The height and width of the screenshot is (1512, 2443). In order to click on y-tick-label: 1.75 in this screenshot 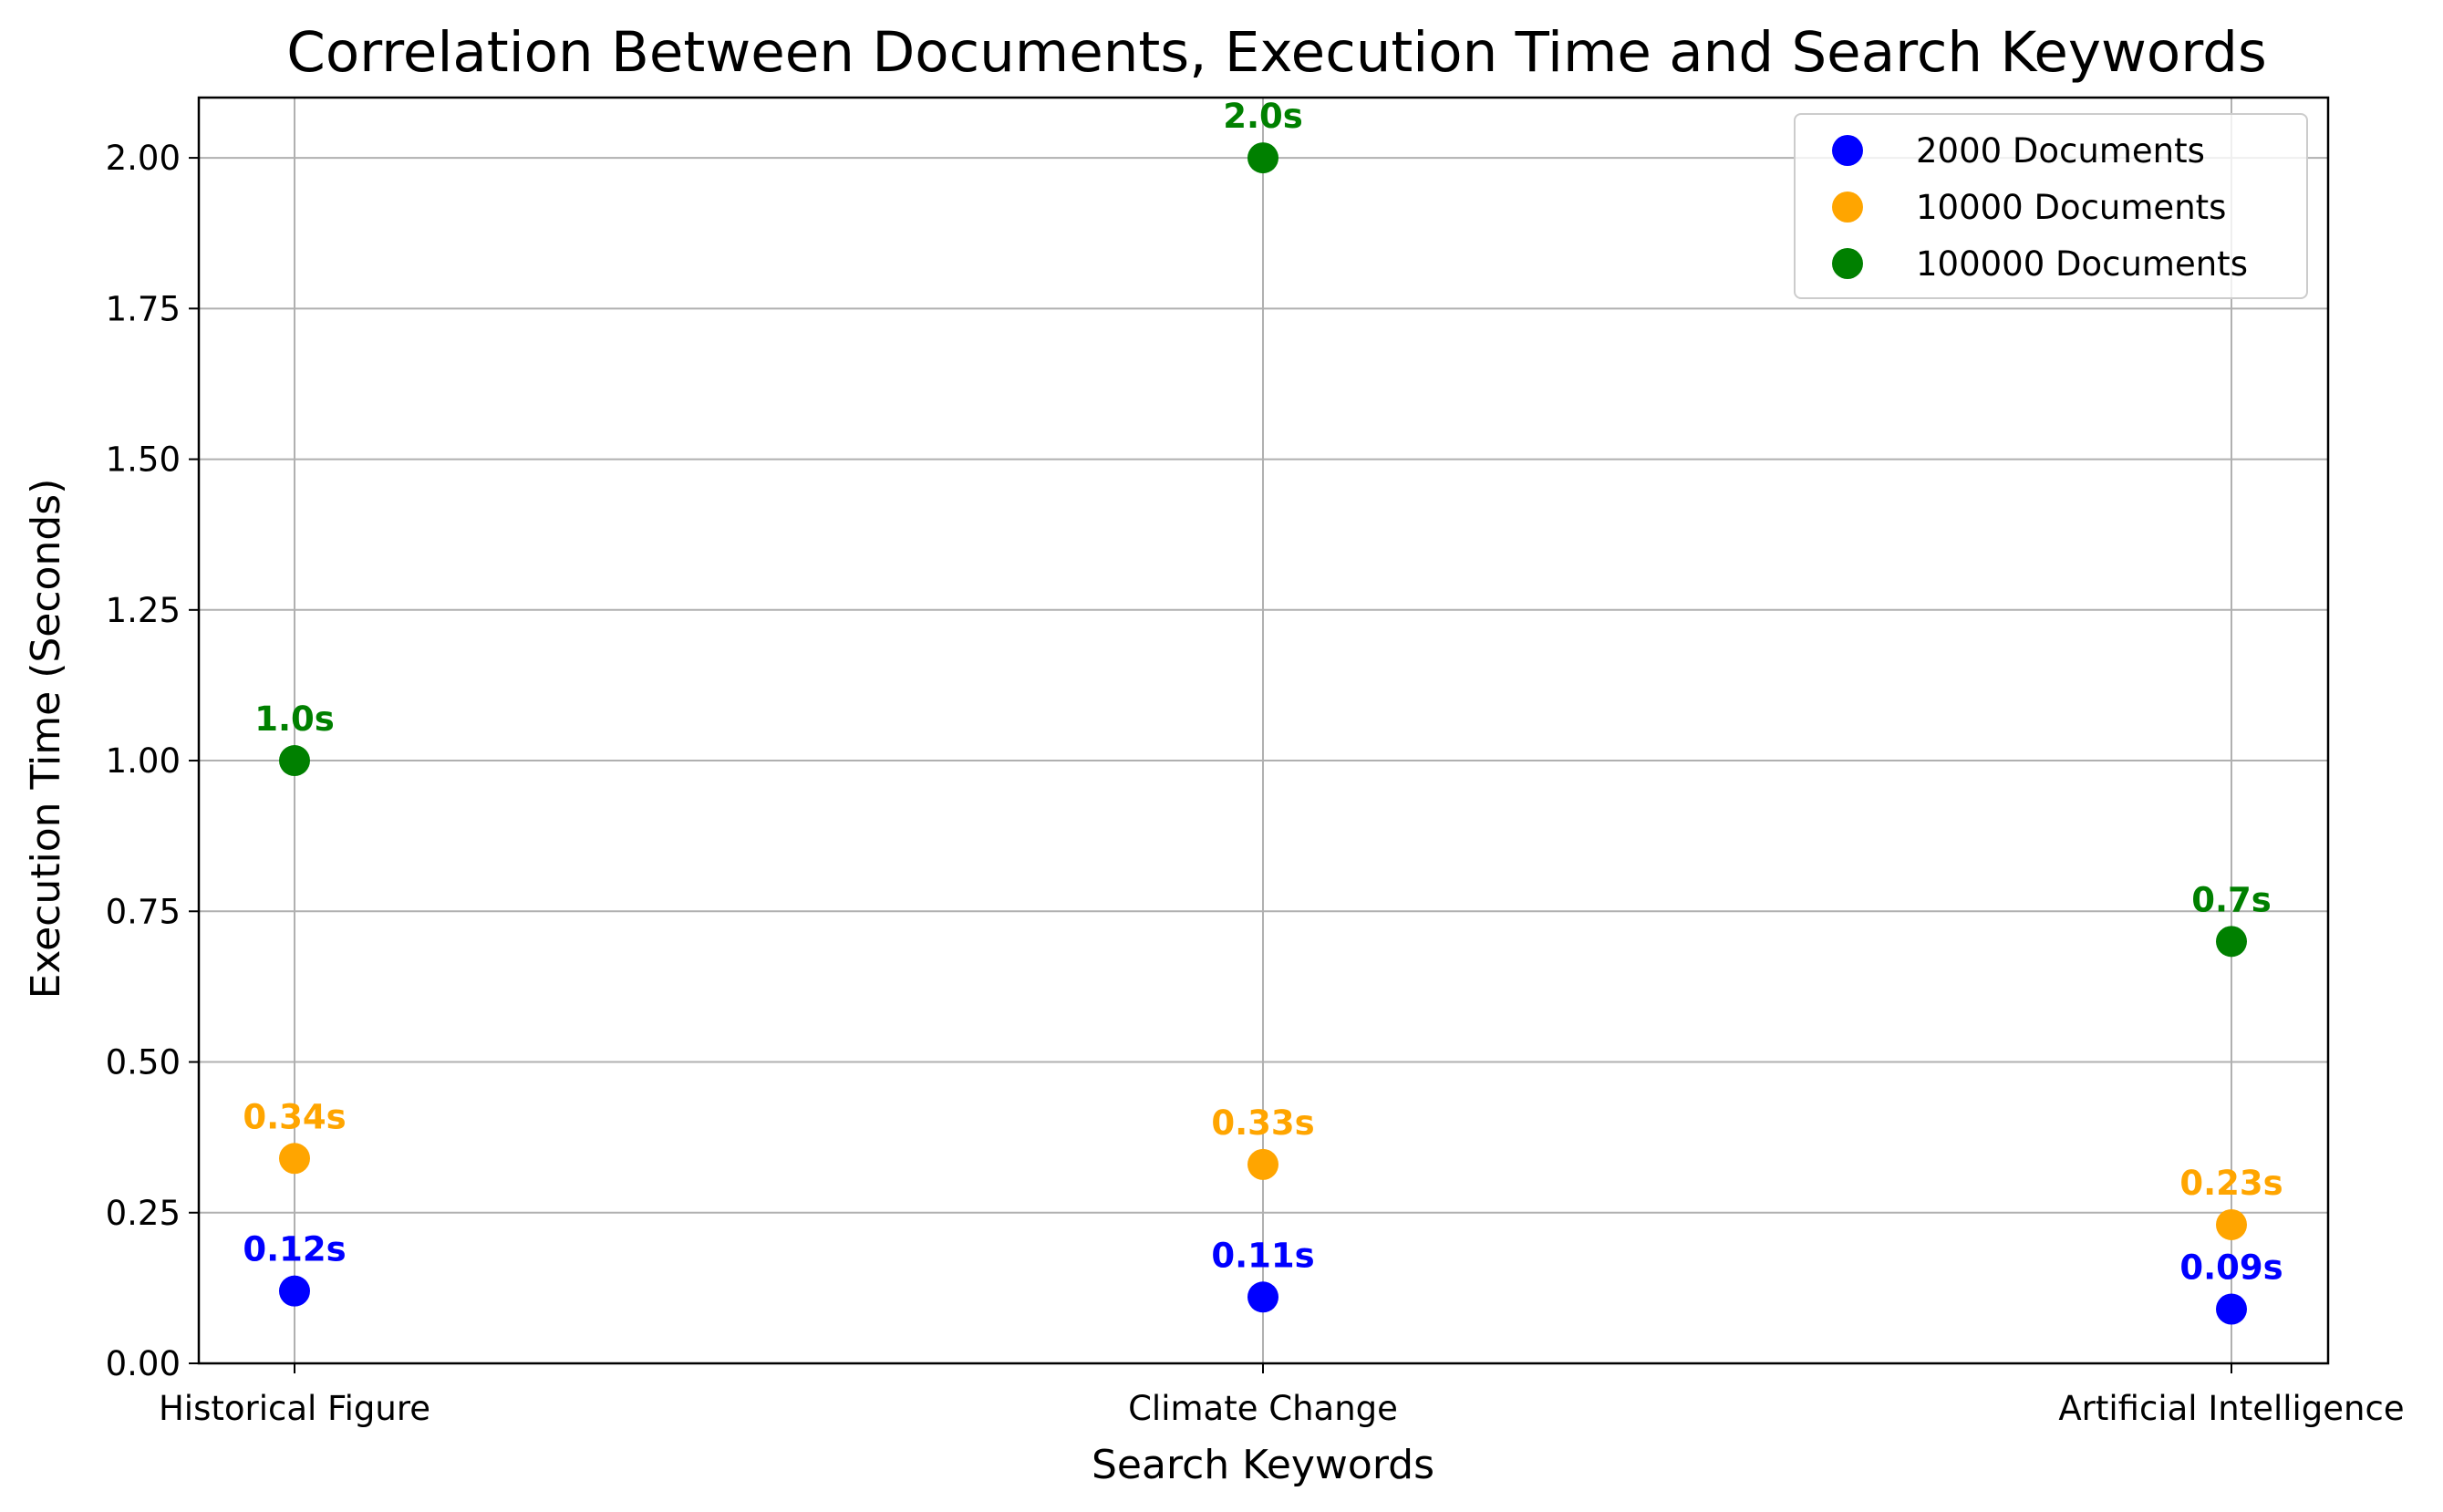, I will do `click(143, 308)`.